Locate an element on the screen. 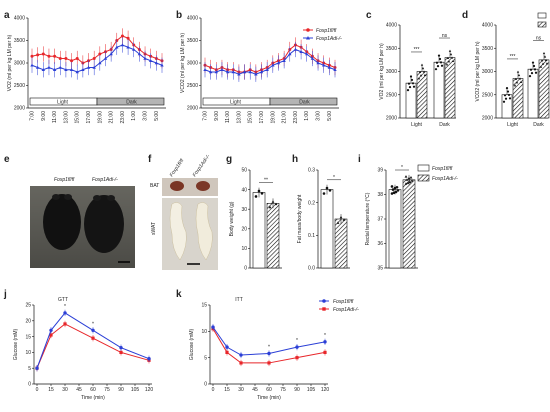  tissue-photo-panel: Foxp1fl/fl Foxp1Adi-/- BAT sWAT is located at coordinates (184, 211).